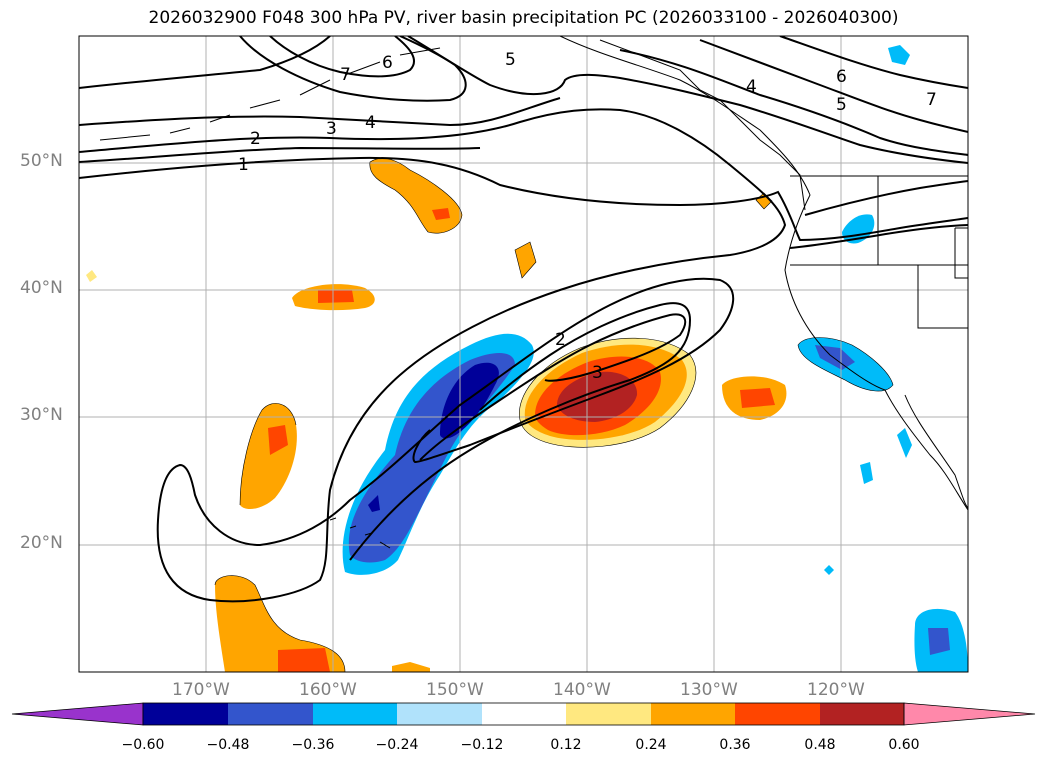 This screenshot has width=1047, height=765. I want to click on hawaii-islands, so click(360, 533).